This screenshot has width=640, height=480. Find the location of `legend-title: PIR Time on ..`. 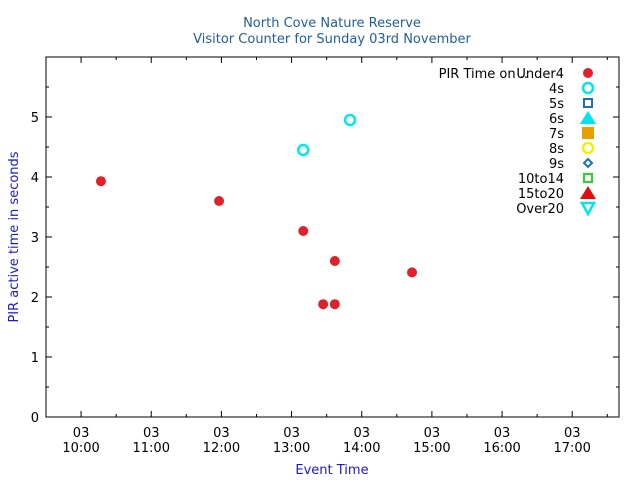

legend-title: PIR Time on .. is located at coordinates (483, 74).